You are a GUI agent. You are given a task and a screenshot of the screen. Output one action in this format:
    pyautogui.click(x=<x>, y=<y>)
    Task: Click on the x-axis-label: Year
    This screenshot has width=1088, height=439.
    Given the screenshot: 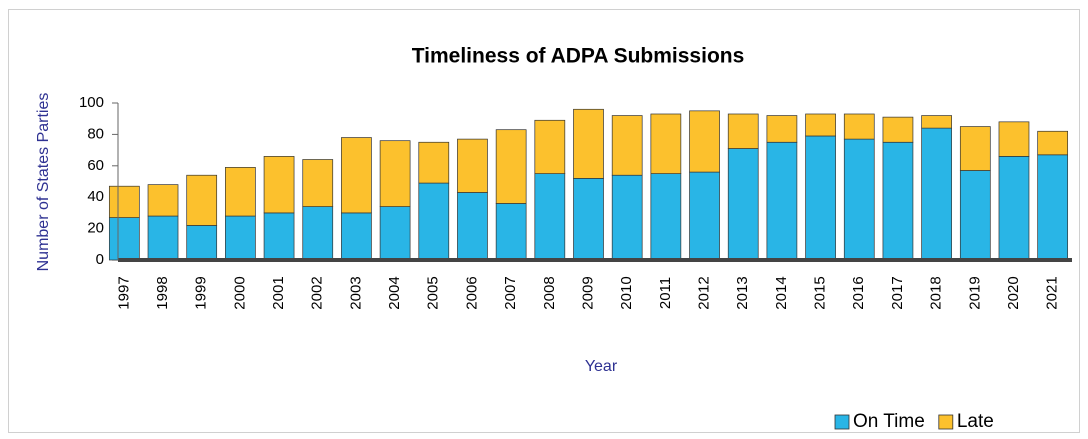 What is the action you would take?
    pyautogui.click(x=601, y=366)
    